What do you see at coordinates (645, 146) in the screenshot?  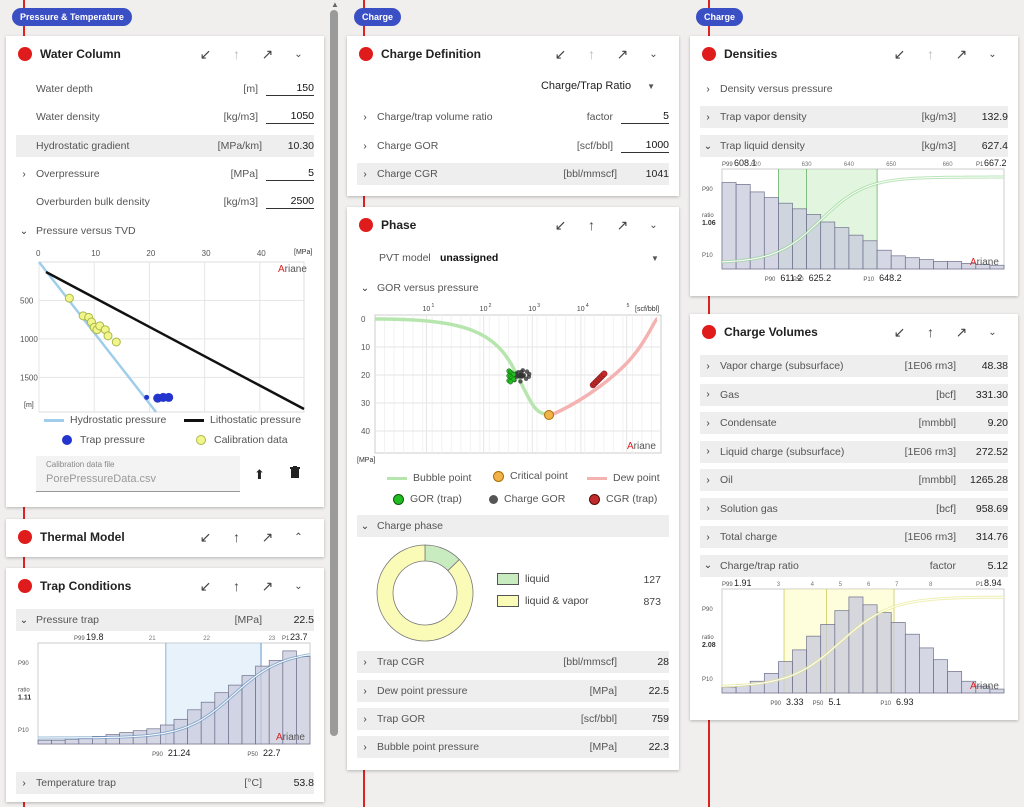 I see `charge-gor-input: 1000` at bounding box center [645, 146].